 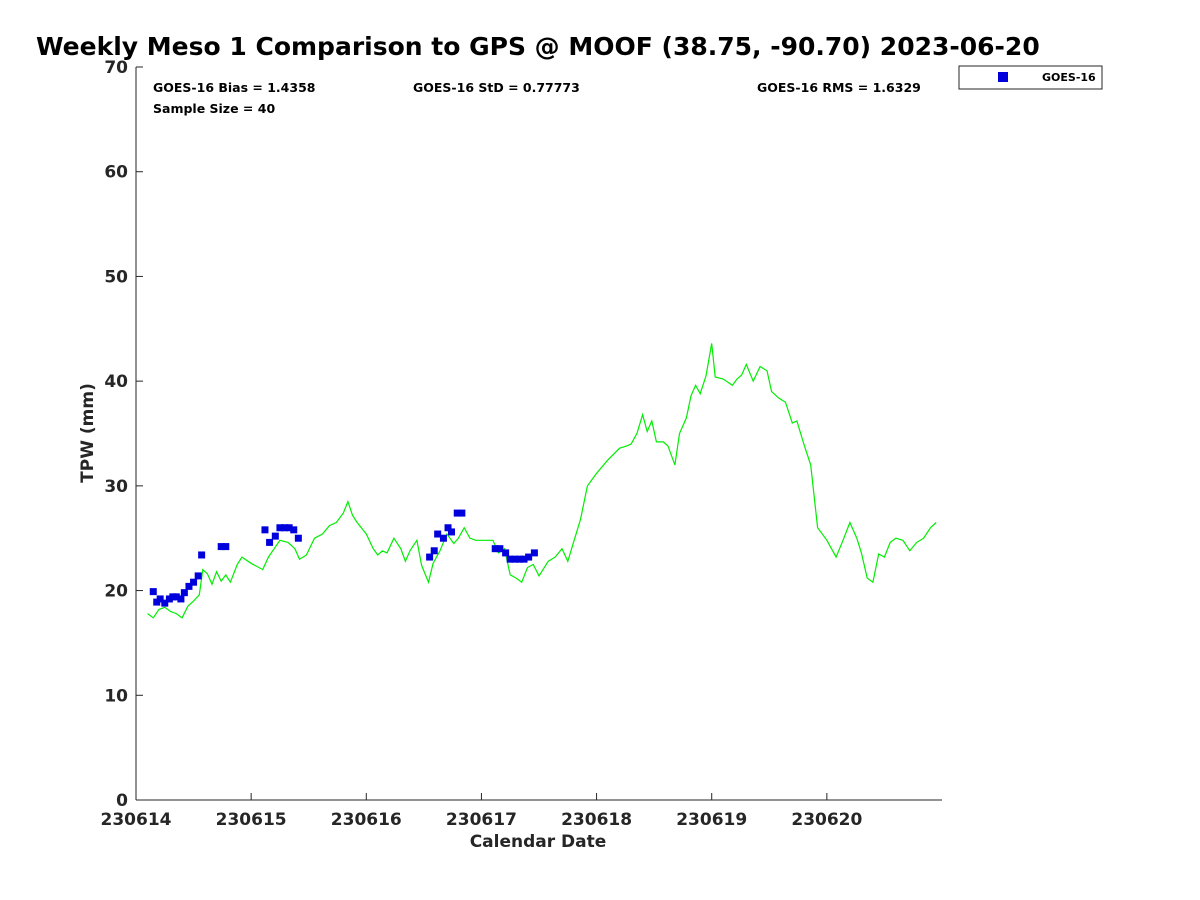 What do you see at coordinates (214, 108) in the screenshot?
I see `sample-size-stat: Sample Size = 40` at bounding box center [214, 108].